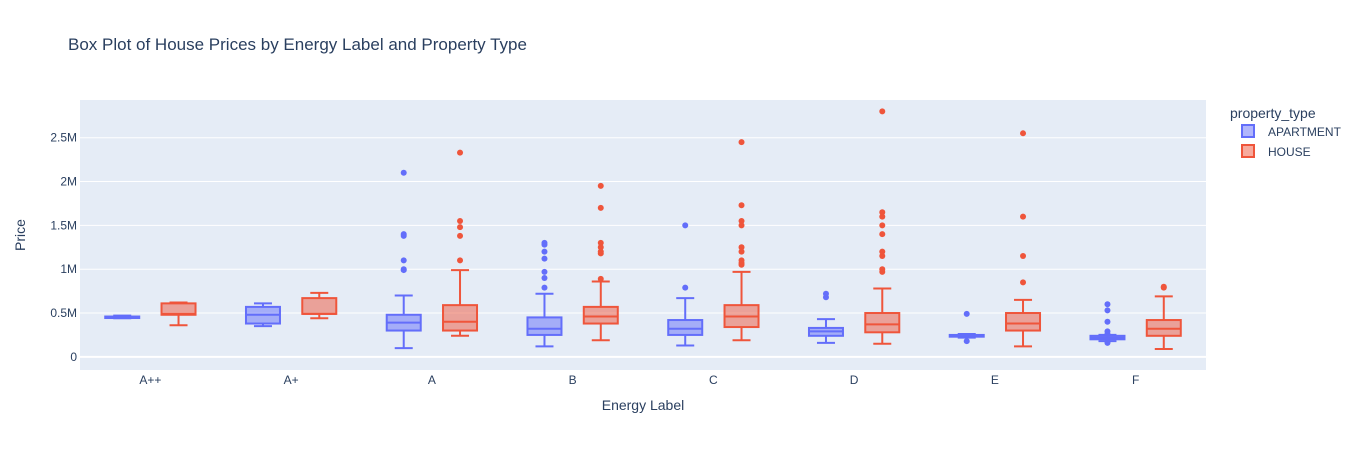 This screenshot has height=450, width=1358. I want to click on box-apartment-A+, so click(262, 315).